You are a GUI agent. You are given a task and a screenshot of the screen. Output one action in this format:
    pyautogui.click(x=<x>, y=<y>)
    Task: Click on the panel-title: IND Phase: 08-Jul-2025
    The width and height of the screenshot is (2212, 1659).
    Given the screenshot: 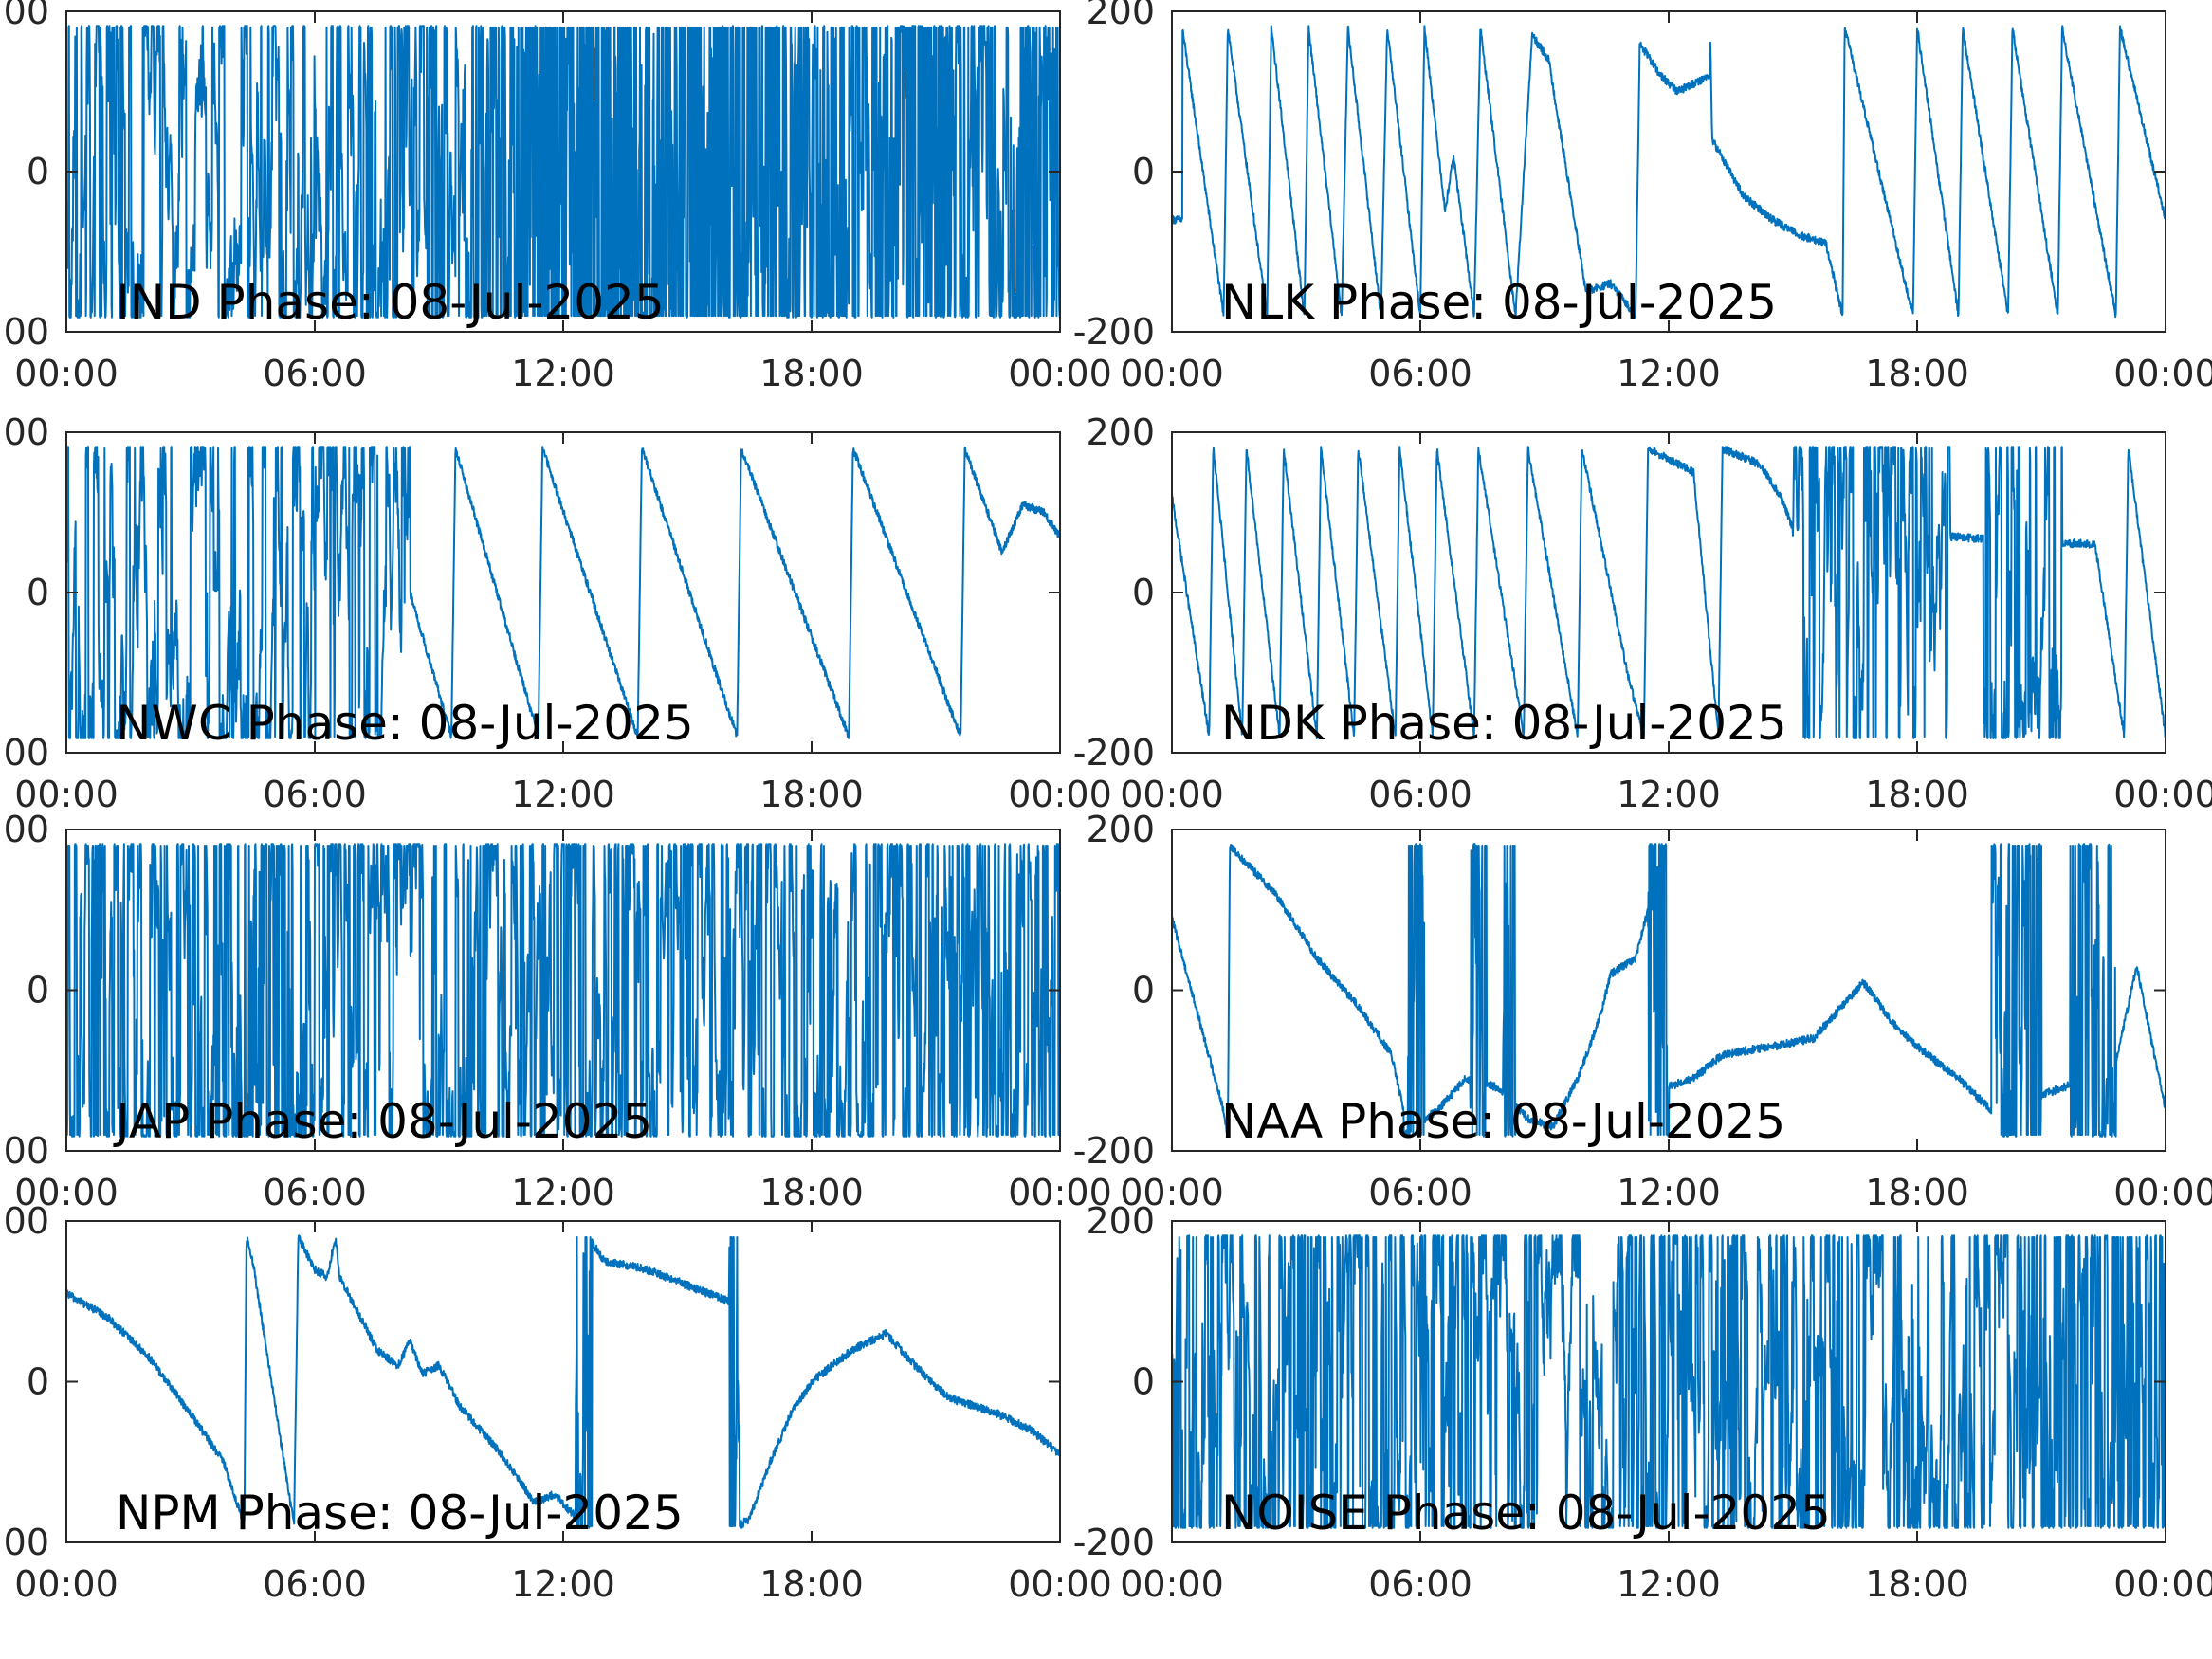 What is the action you would take?
    pyautogui.click(x=390, y=302)
    